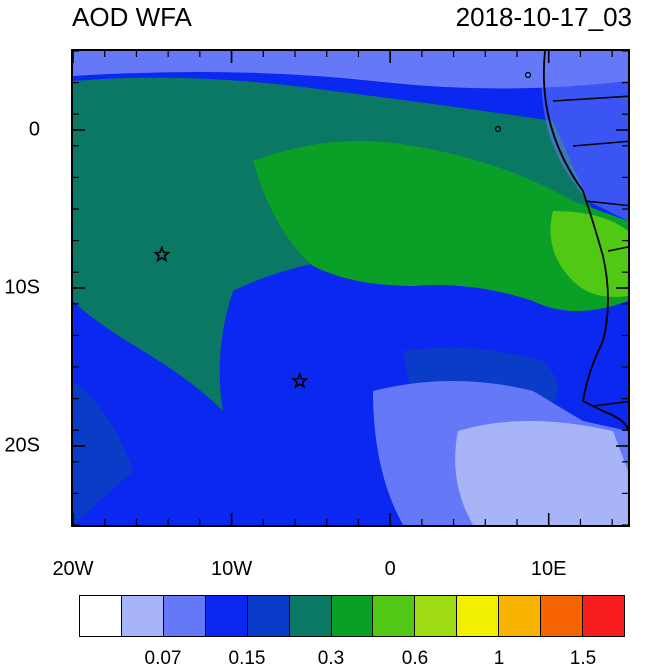 This screenshot has width=650, height=670. Describe the element at coordinates (22, 287) in the screenshot. I see `lat-tick-label: 10S` at that location.